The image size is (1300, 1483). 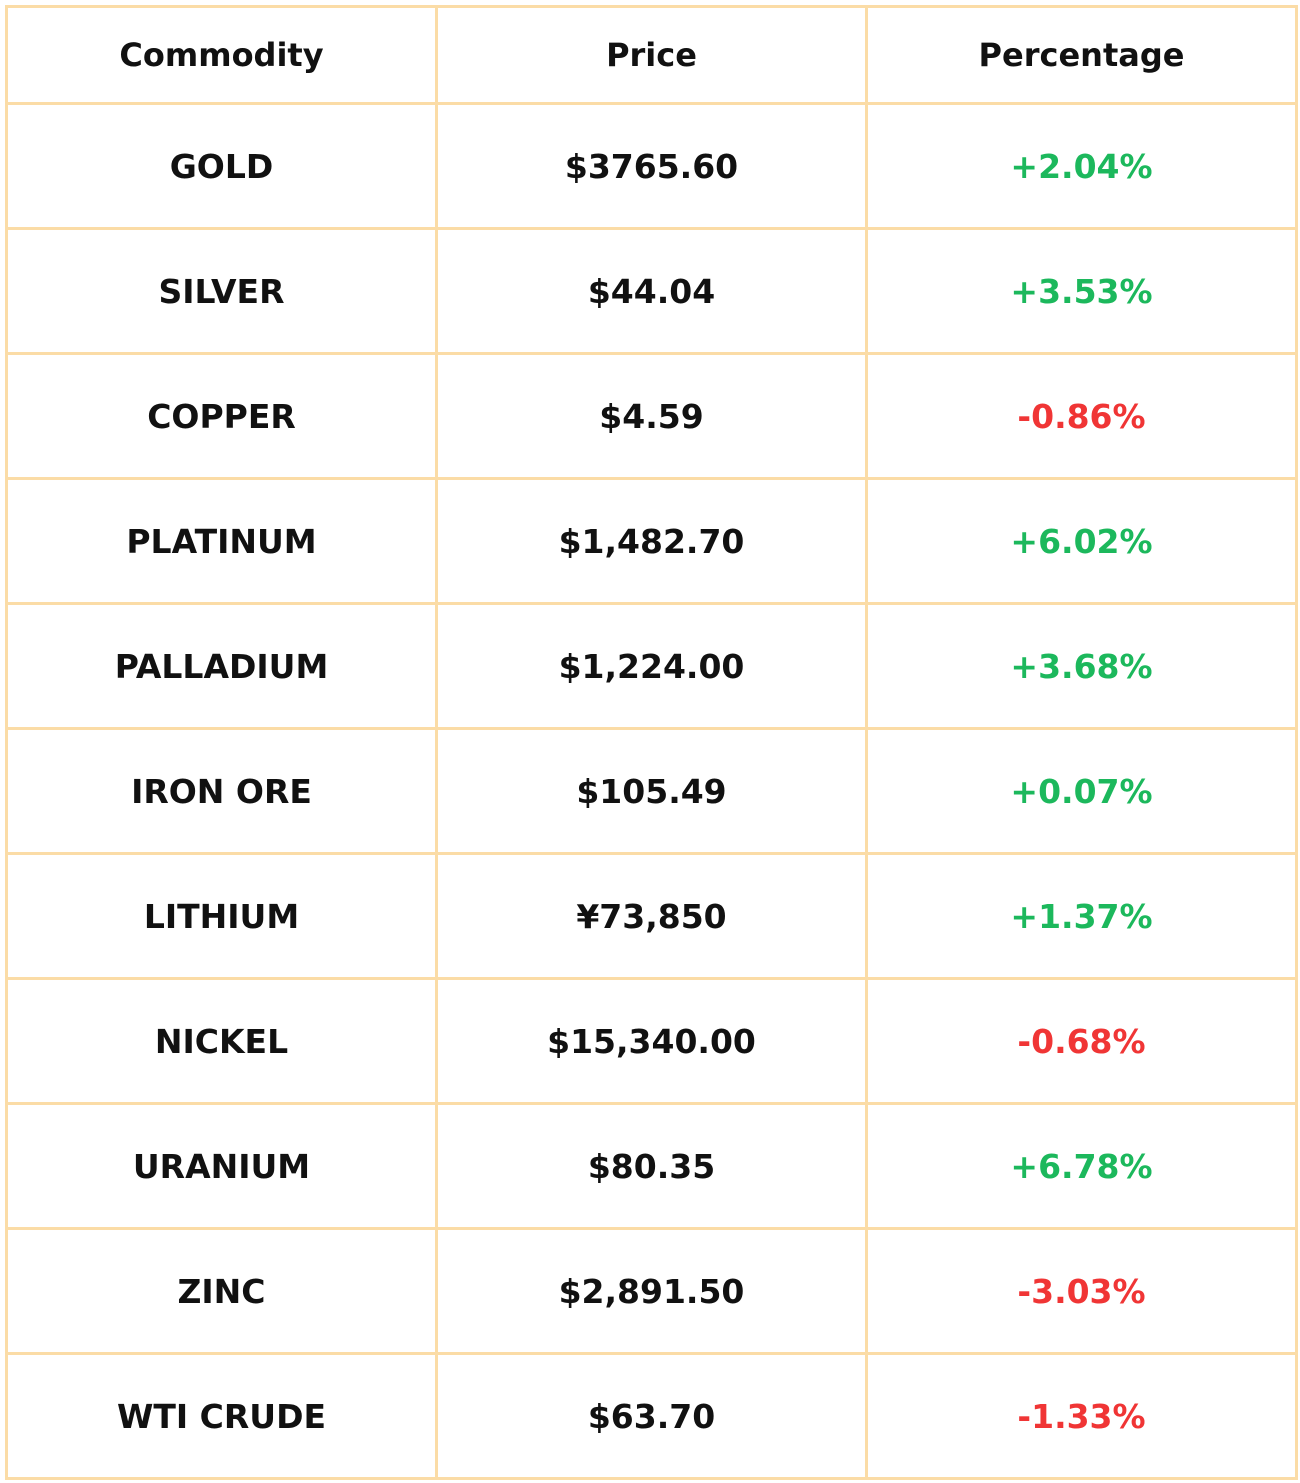 I want to click on table-row: IRON ORE $105.49 +0.07%, so click(x=651, y=791).